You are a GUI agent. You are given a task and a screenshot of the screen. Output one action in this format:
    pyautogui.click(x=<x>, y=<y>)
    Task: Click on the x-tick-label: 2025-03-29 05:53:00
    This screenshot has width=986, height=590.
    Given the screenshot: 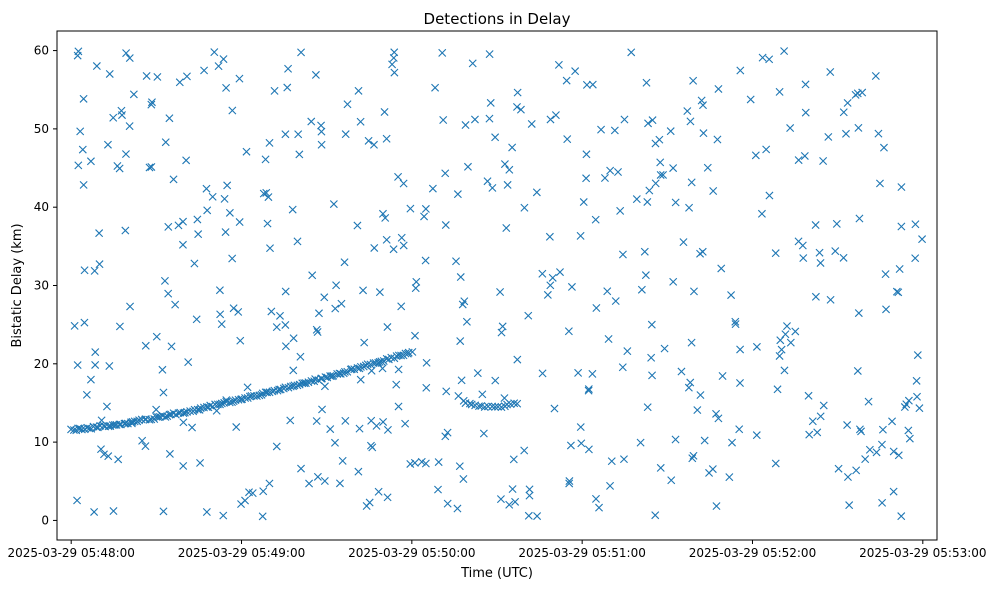 What is the action you would take?
    pyautogui.click(x=922, y=553)
    